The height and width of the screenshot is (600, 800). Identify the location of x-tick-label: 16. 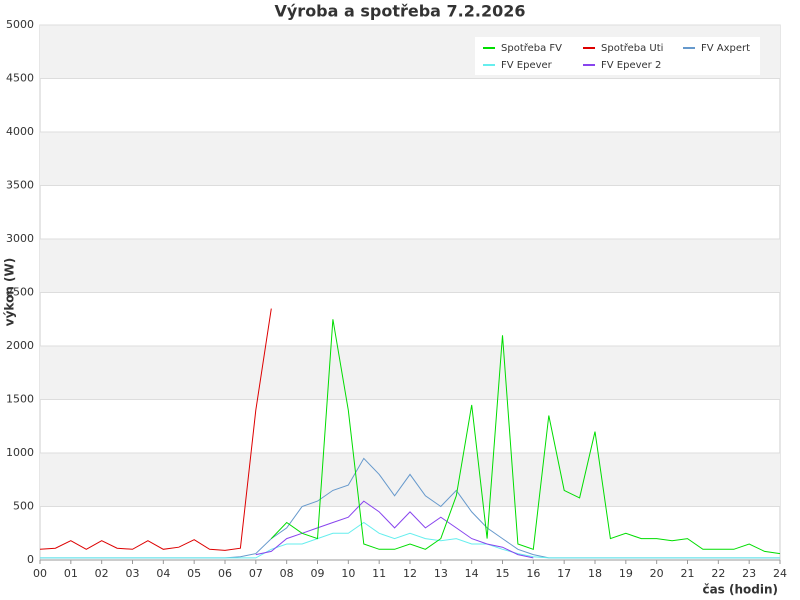
(533, 573).